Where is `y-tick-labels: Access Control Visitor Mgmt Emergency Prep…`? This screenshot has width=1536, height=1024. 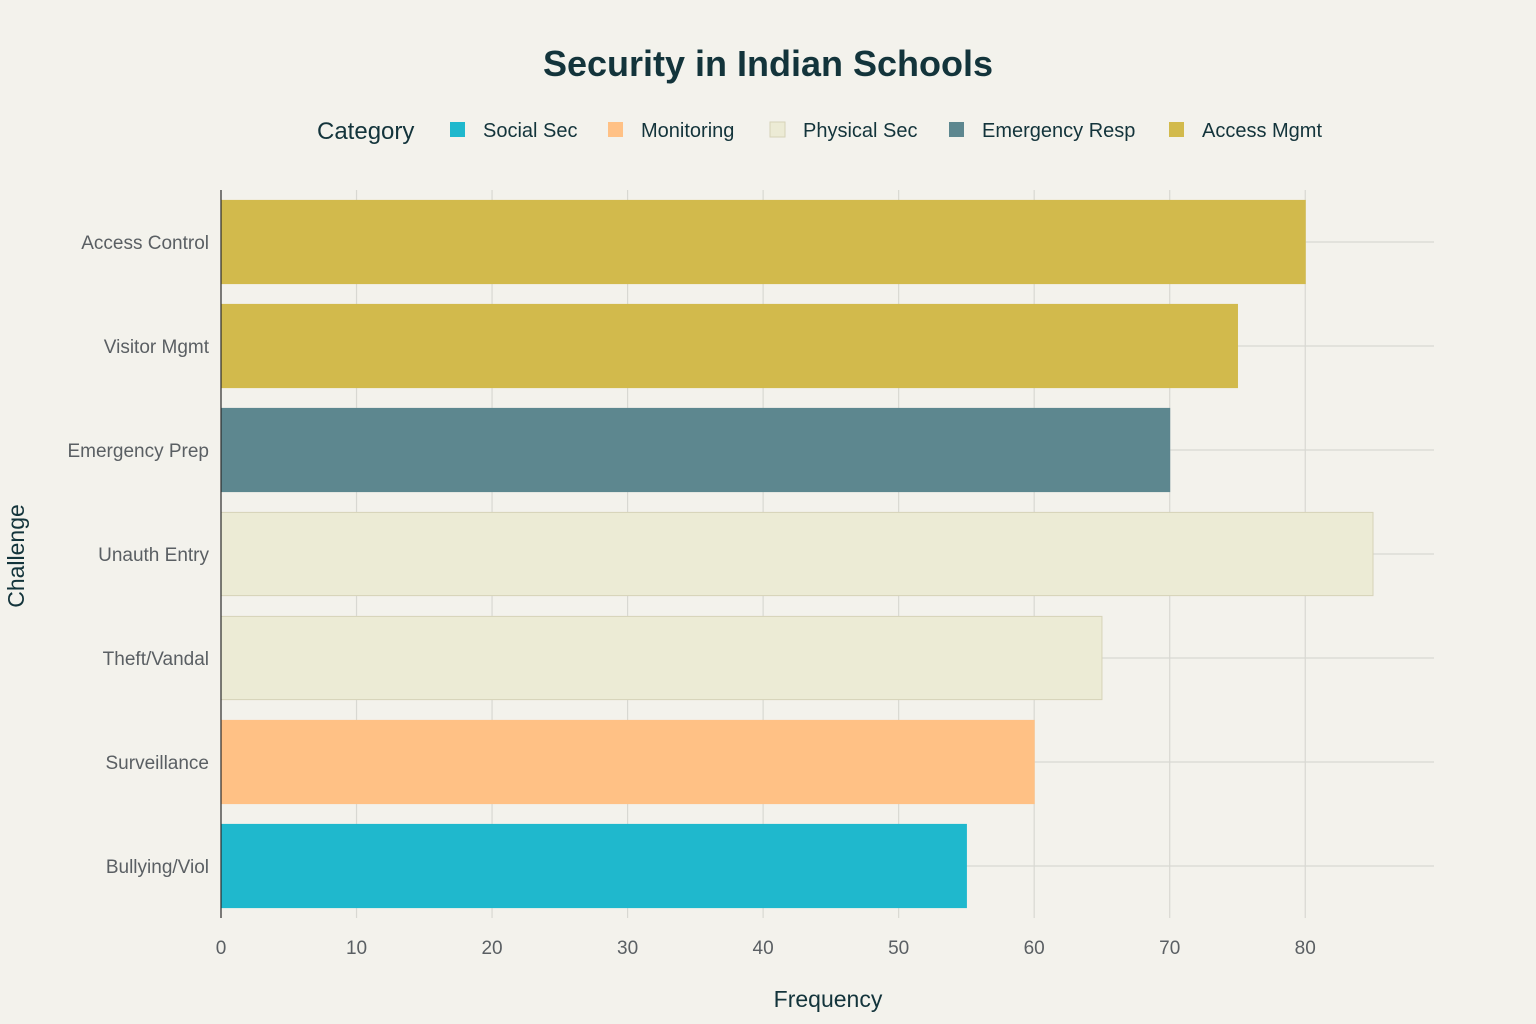
y-tick-labels: Access Control Visitor Mgmt Emergency Prep… is located at coordinates (138, 555).